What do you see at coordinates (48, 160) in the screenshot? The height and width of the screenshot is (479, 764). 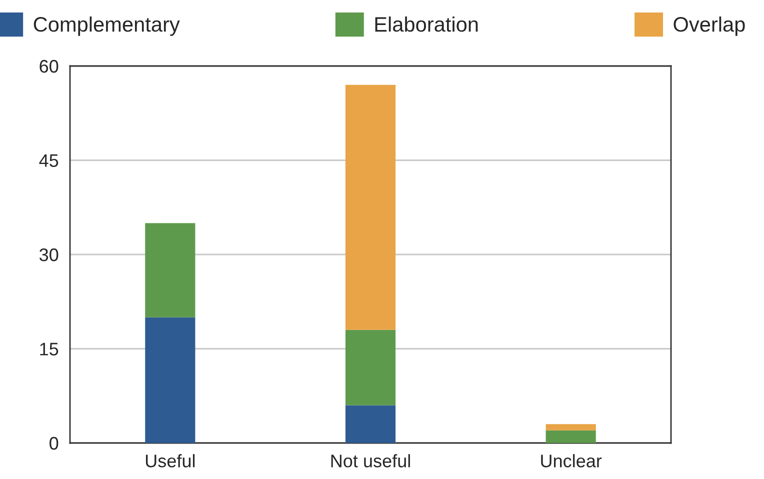 I see `y-tick-label: 45` at bounding box center [48, 160].